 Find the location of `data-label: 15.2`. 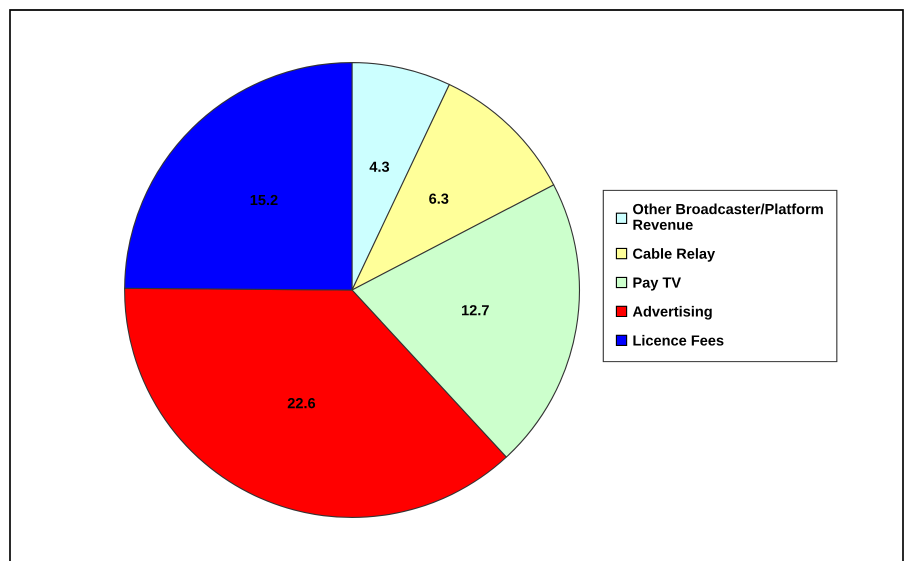

data-label: 15.2 is located at coordinates (264, 200).